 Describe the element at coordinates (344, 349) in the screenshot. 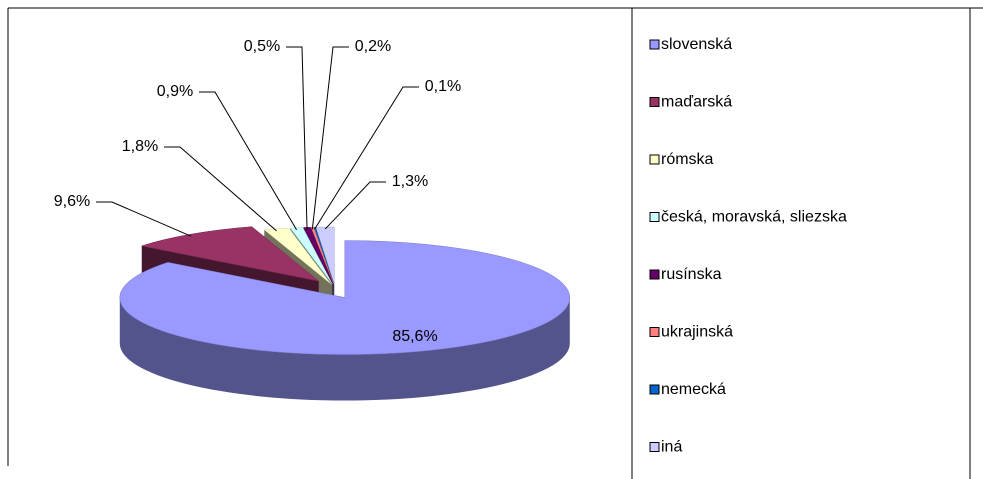

I see `slice-outer-wall` at that location.